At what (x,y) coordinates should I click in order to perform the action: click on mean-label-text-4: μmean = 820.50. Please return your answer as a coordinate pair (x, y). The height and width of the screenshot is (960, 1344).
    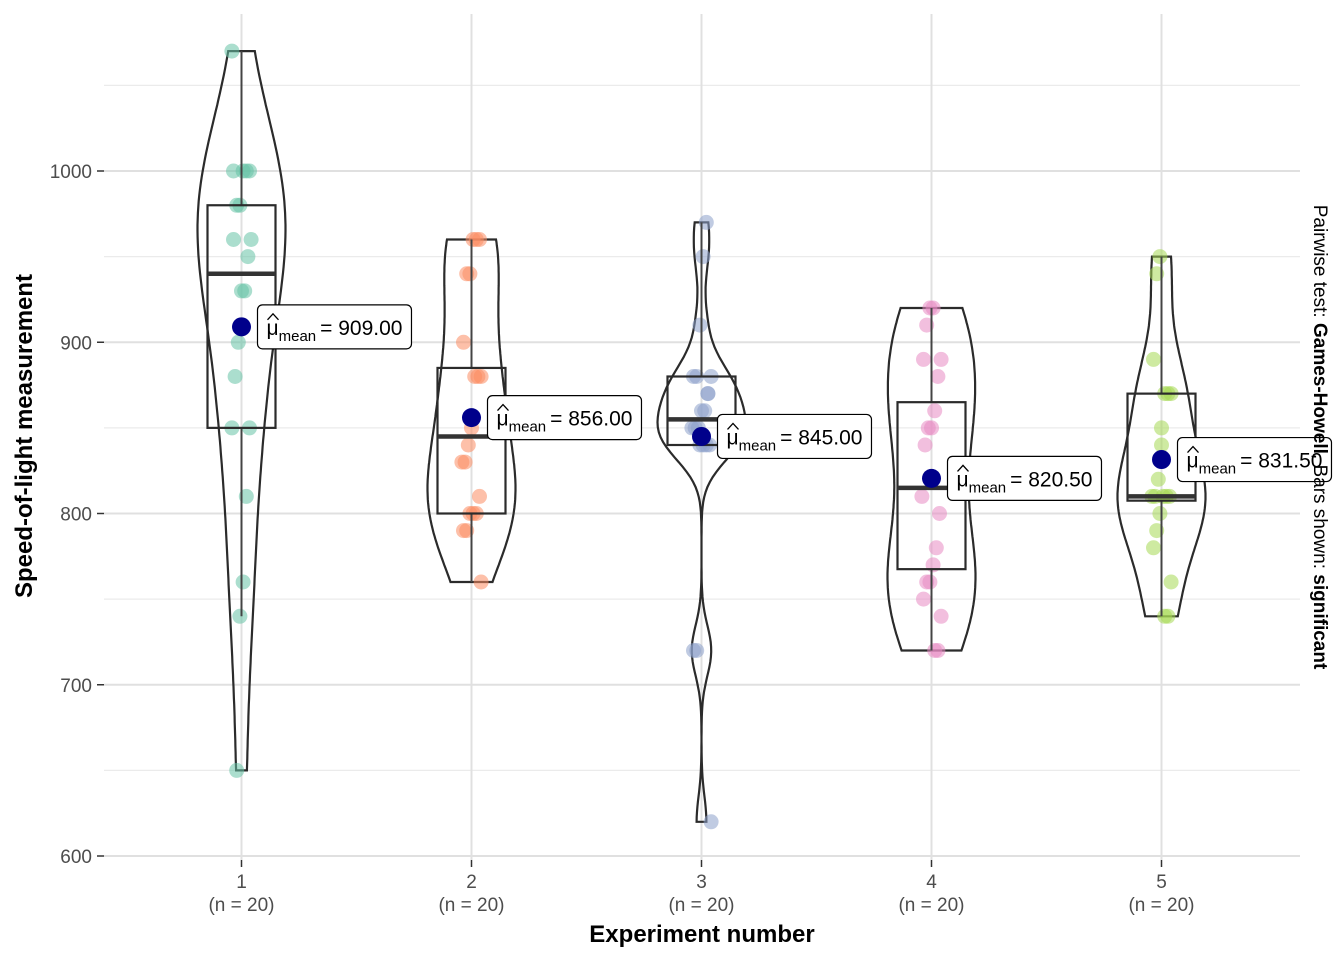
    Looking at the image, I should click on (1025, 482).